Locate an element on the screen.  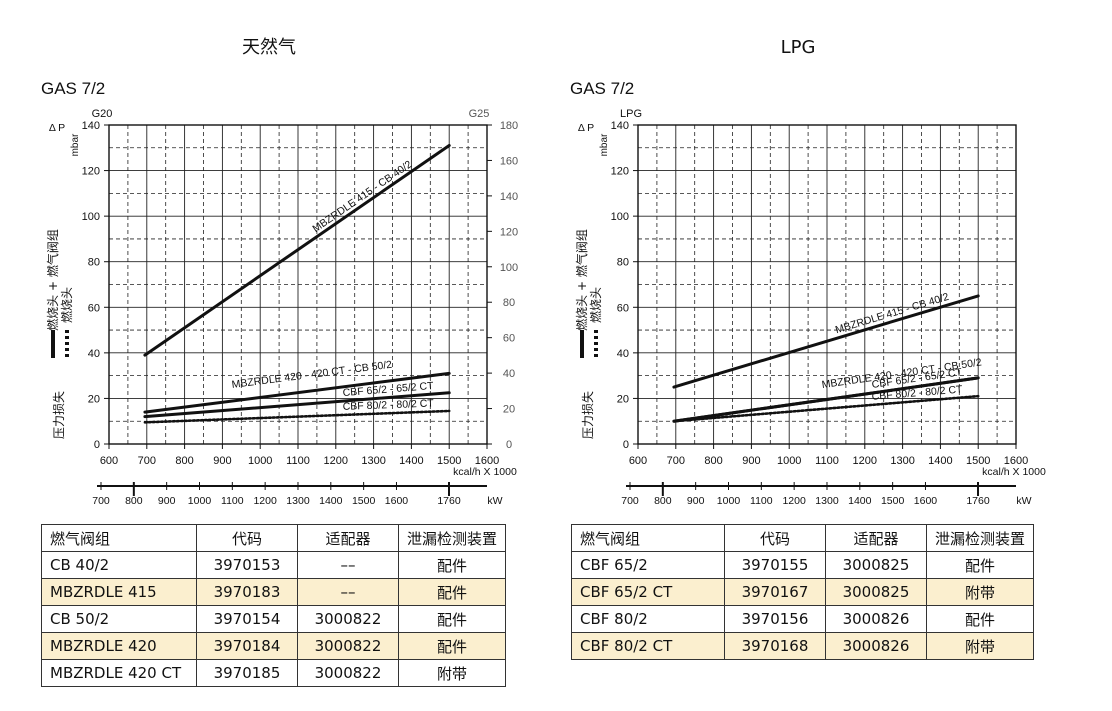
kw-tick-label: 700 is located at coordinates (101, 501).